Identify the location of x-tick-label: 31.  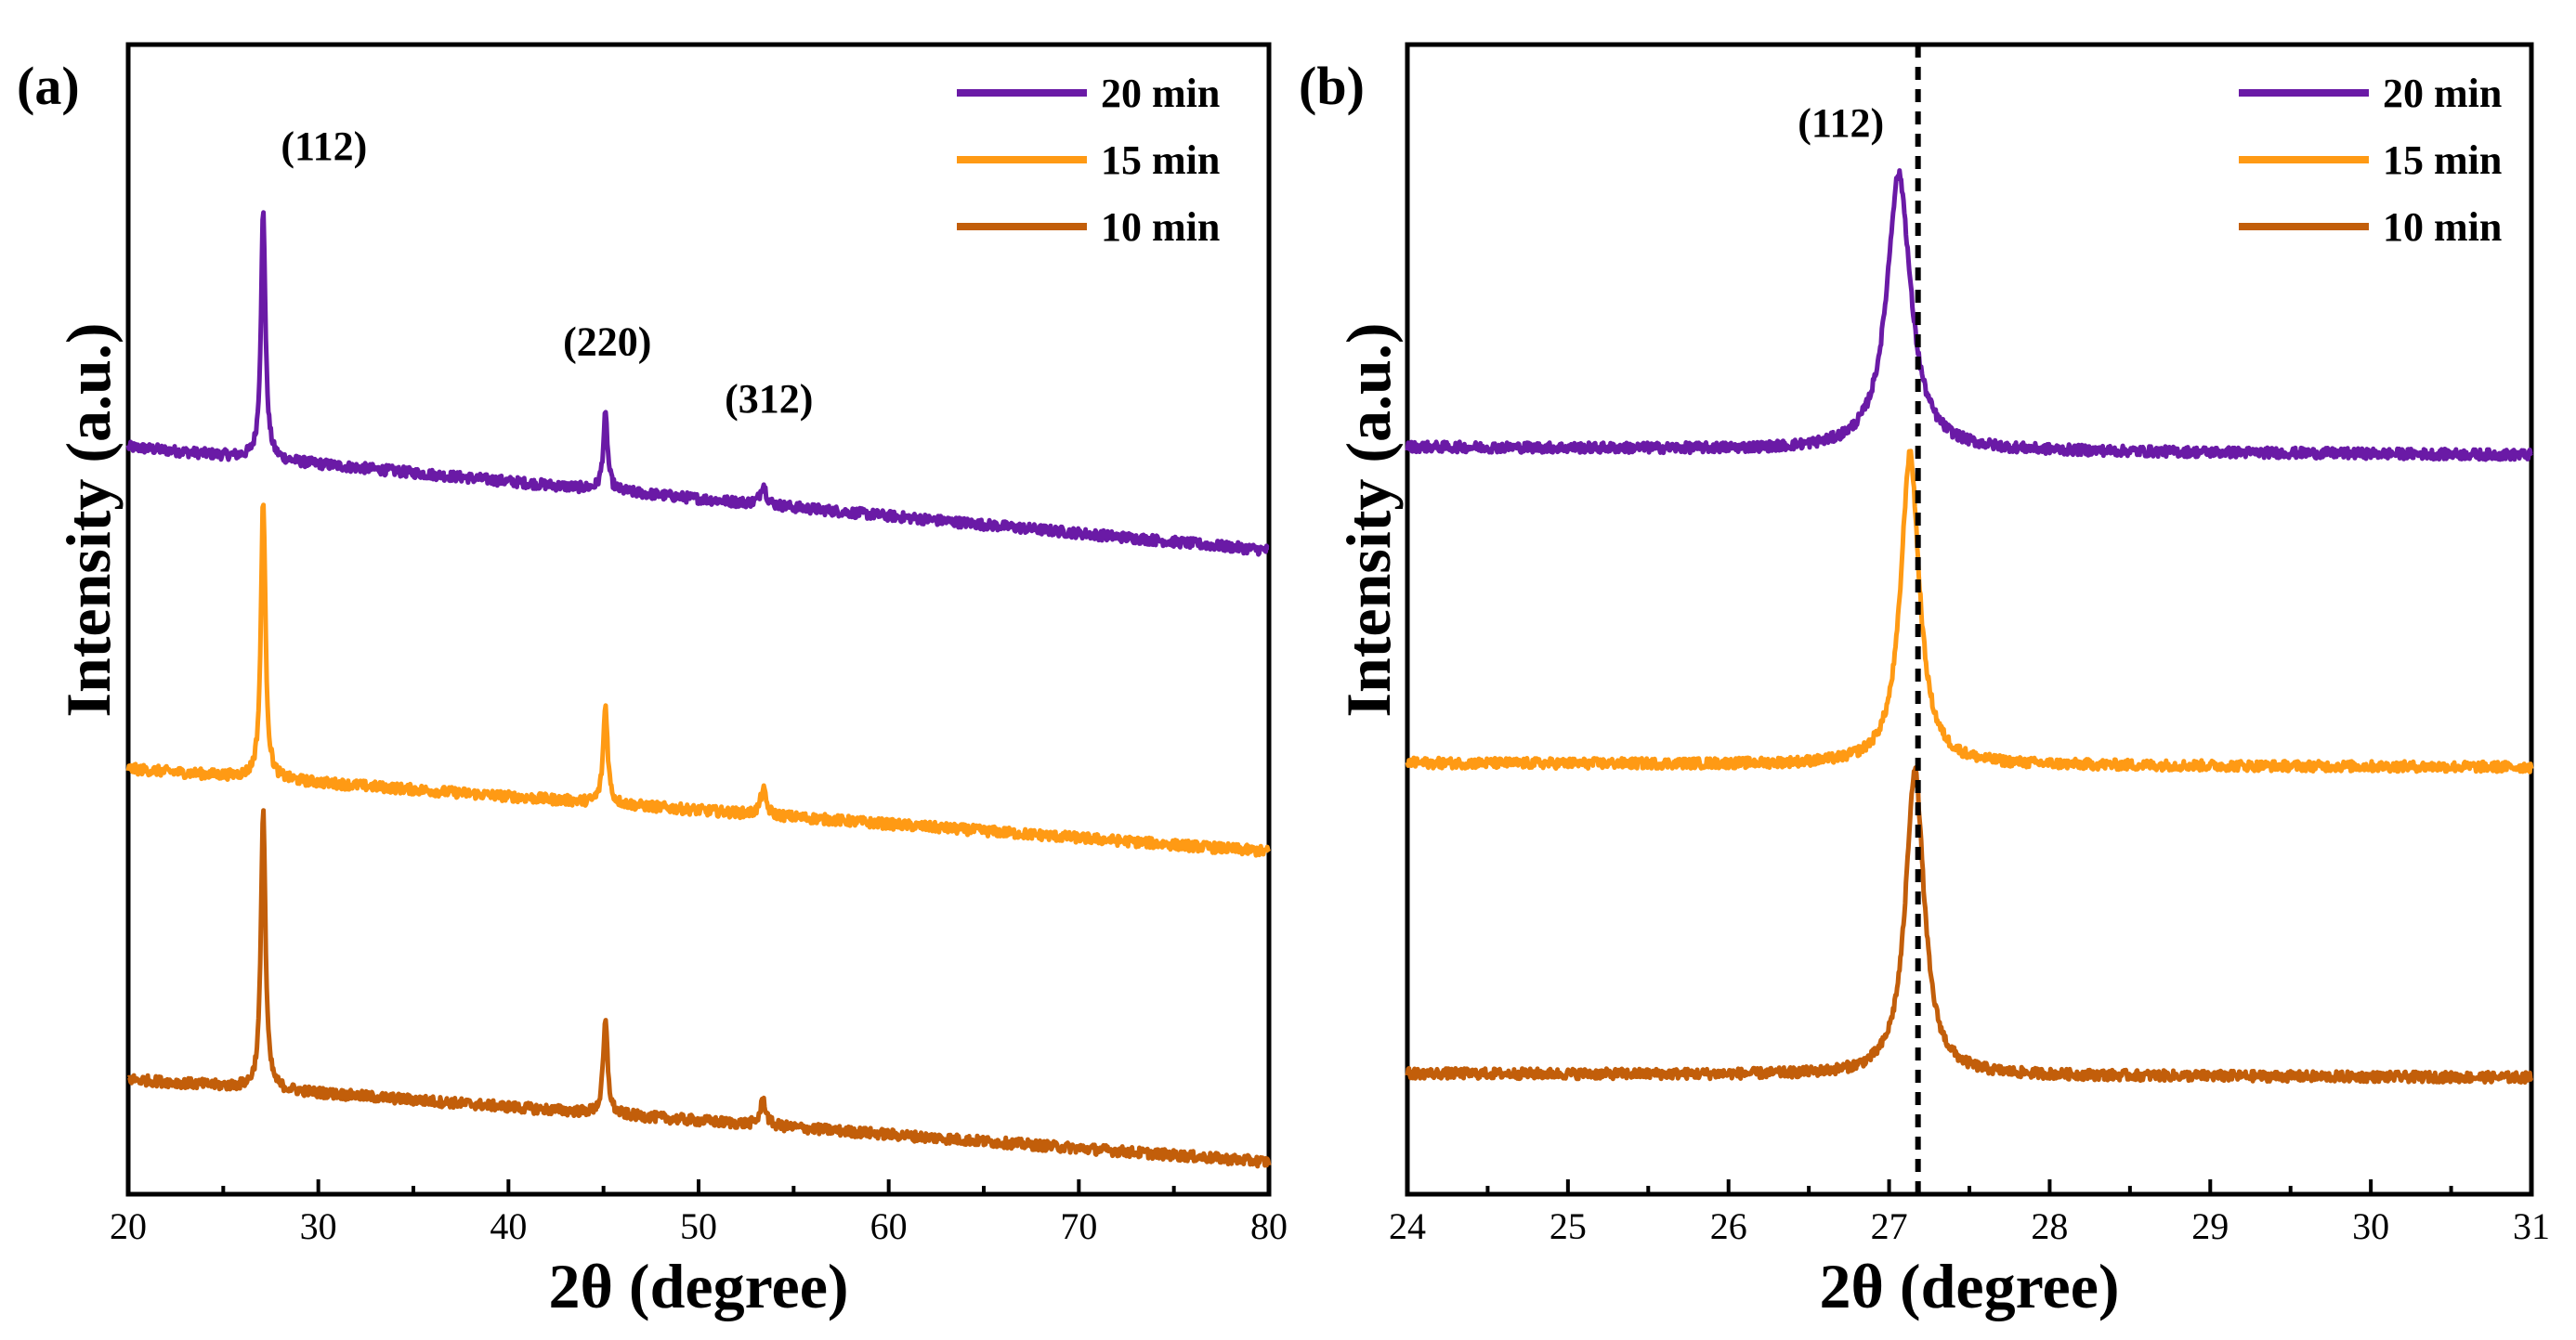
(2531, 1226).